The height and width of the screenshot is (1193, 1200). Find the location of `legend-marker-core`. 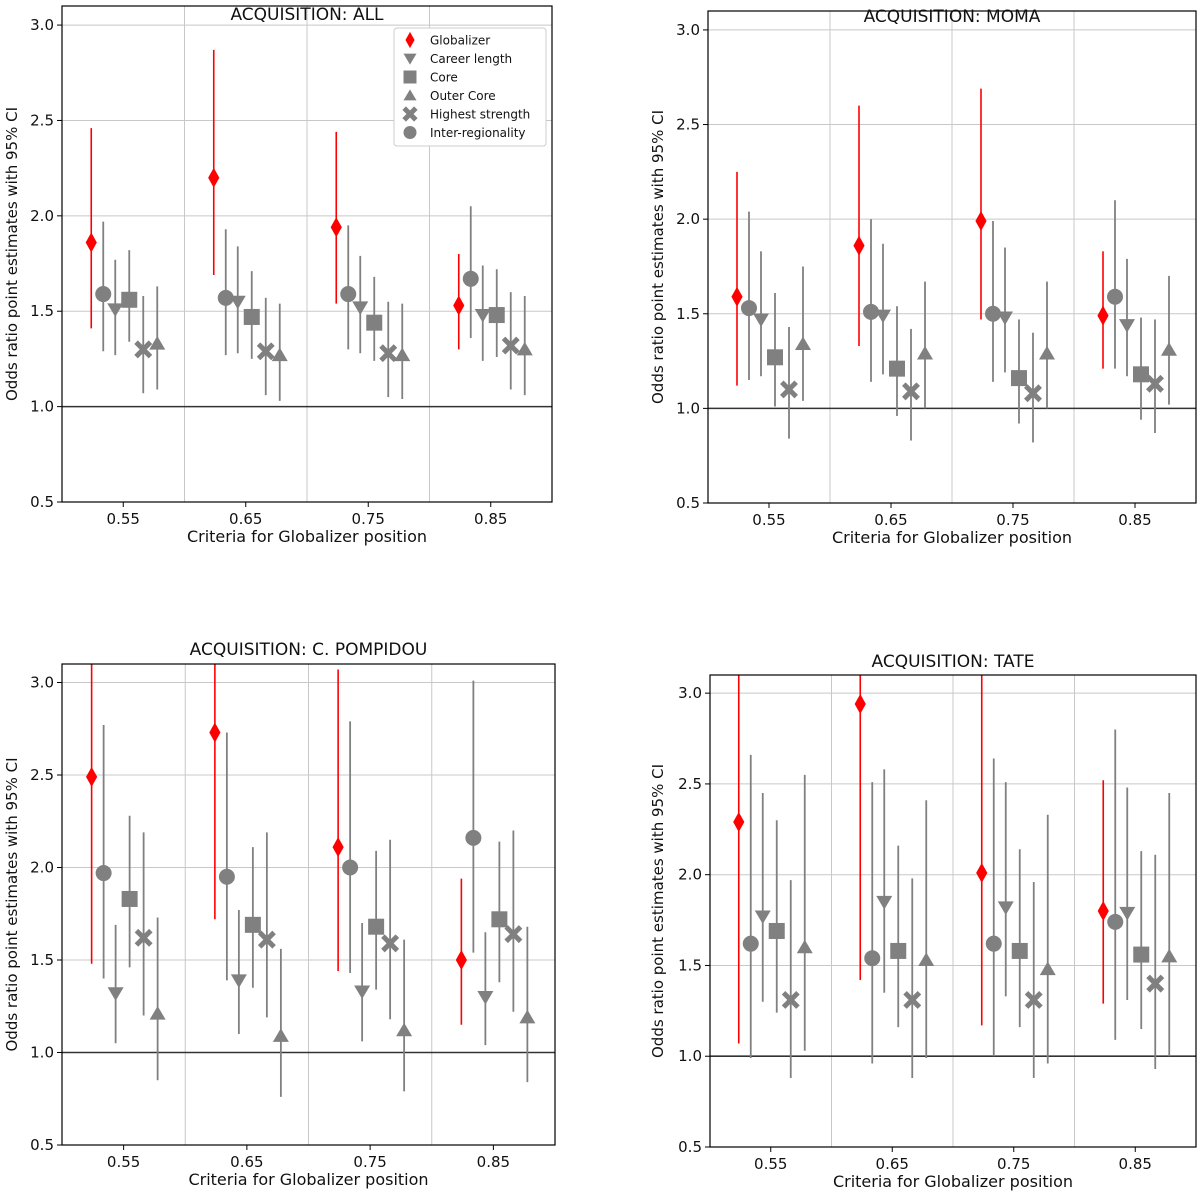

legend-marker-core is located at coordinates (410, 77).